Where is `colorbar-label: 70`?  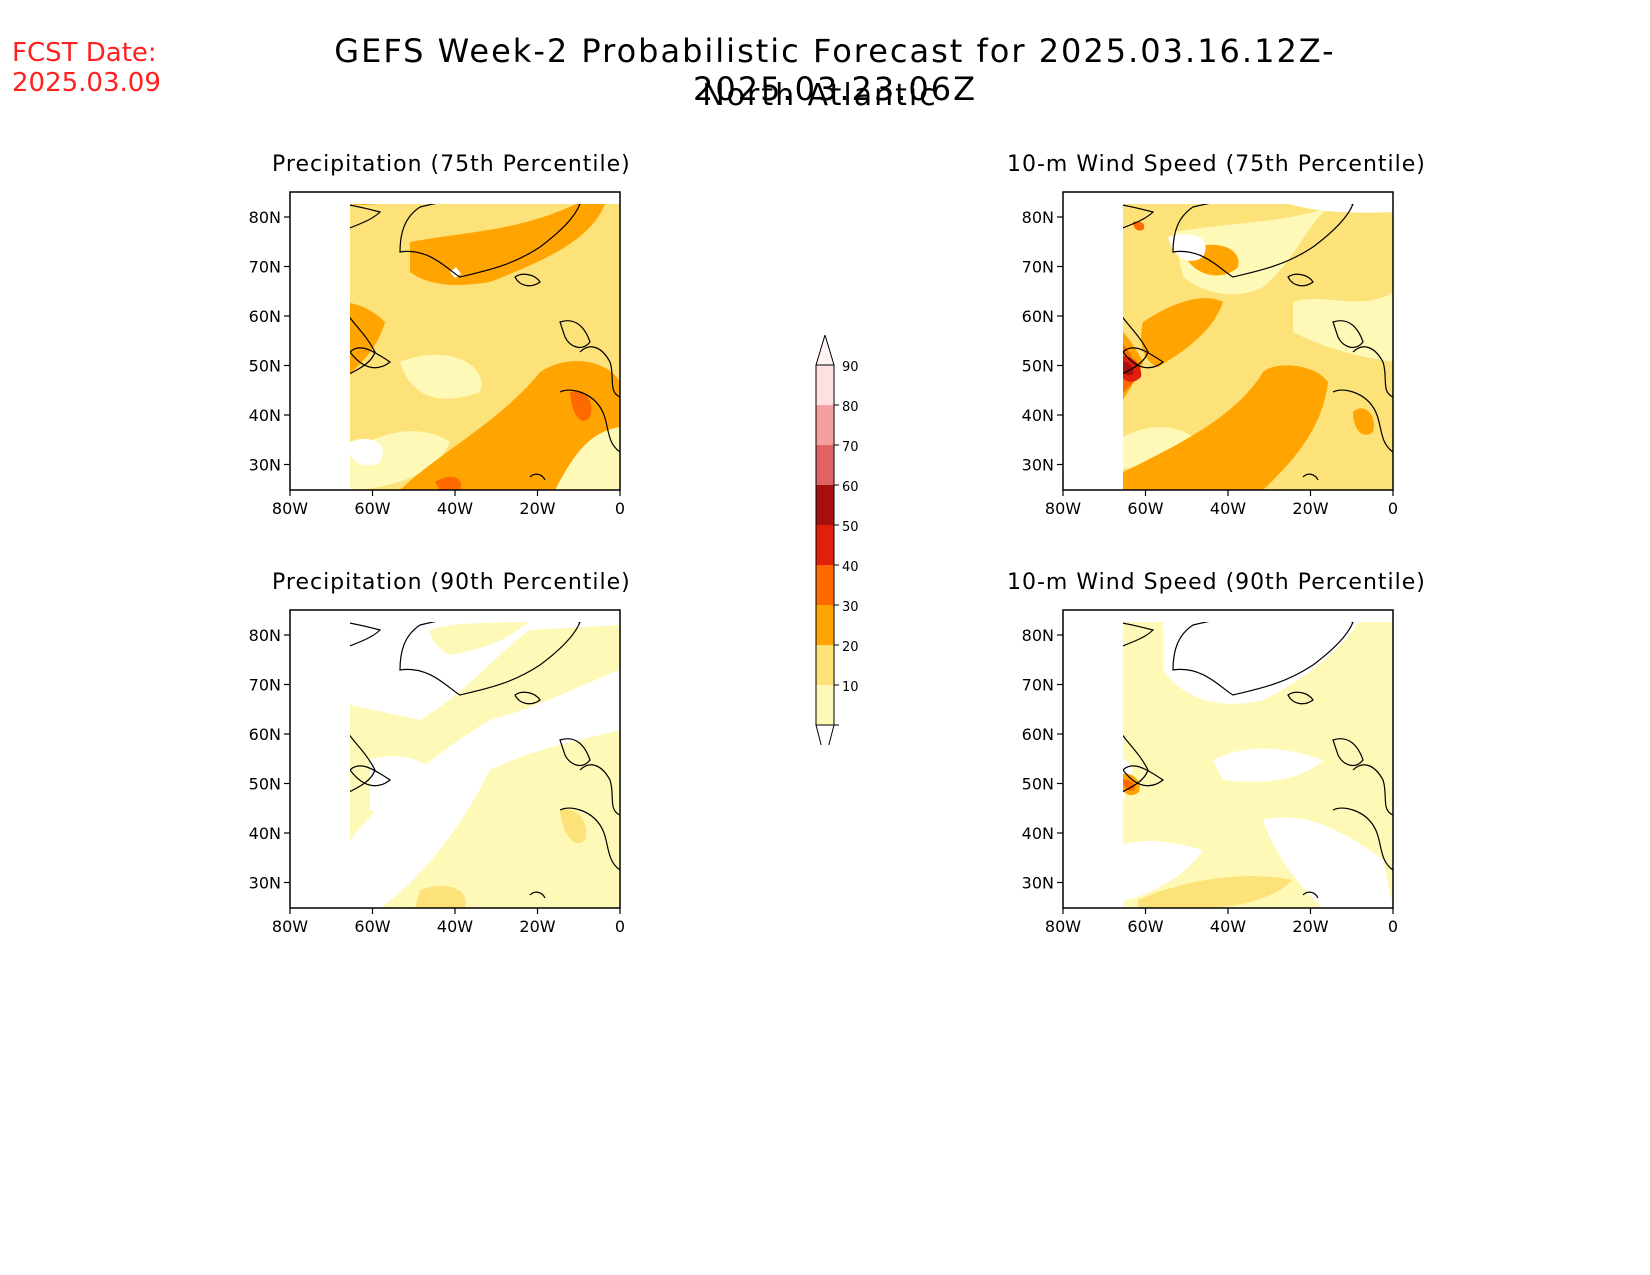
colorbar-label: 70 is located at coordinates (850, 447).